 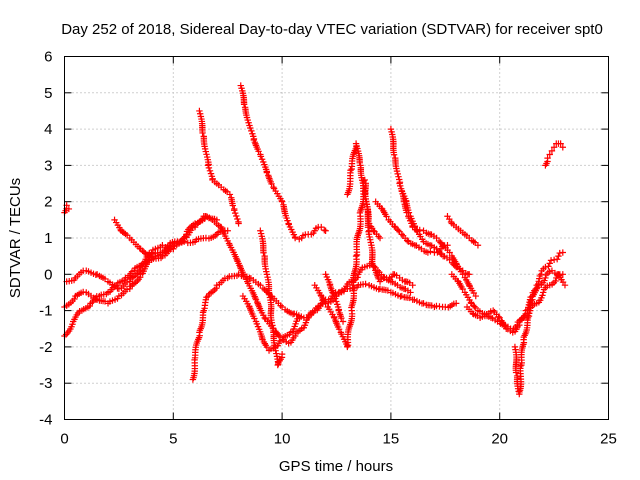 I want to click on y-tick-label: 1, so click(x=48, y=238).